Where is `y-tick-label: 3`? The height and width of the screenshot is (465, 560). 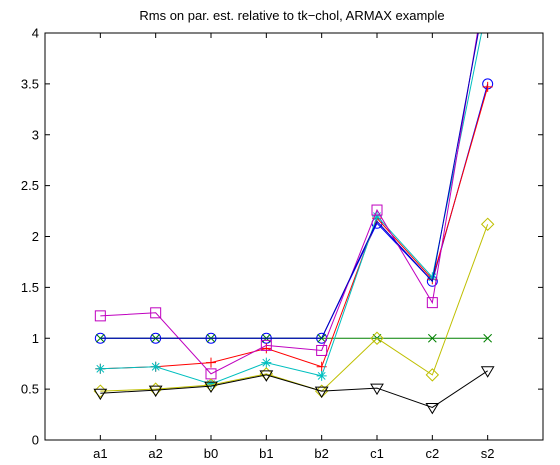
y-tick-label: 3 is located at coordinates (35, 134).